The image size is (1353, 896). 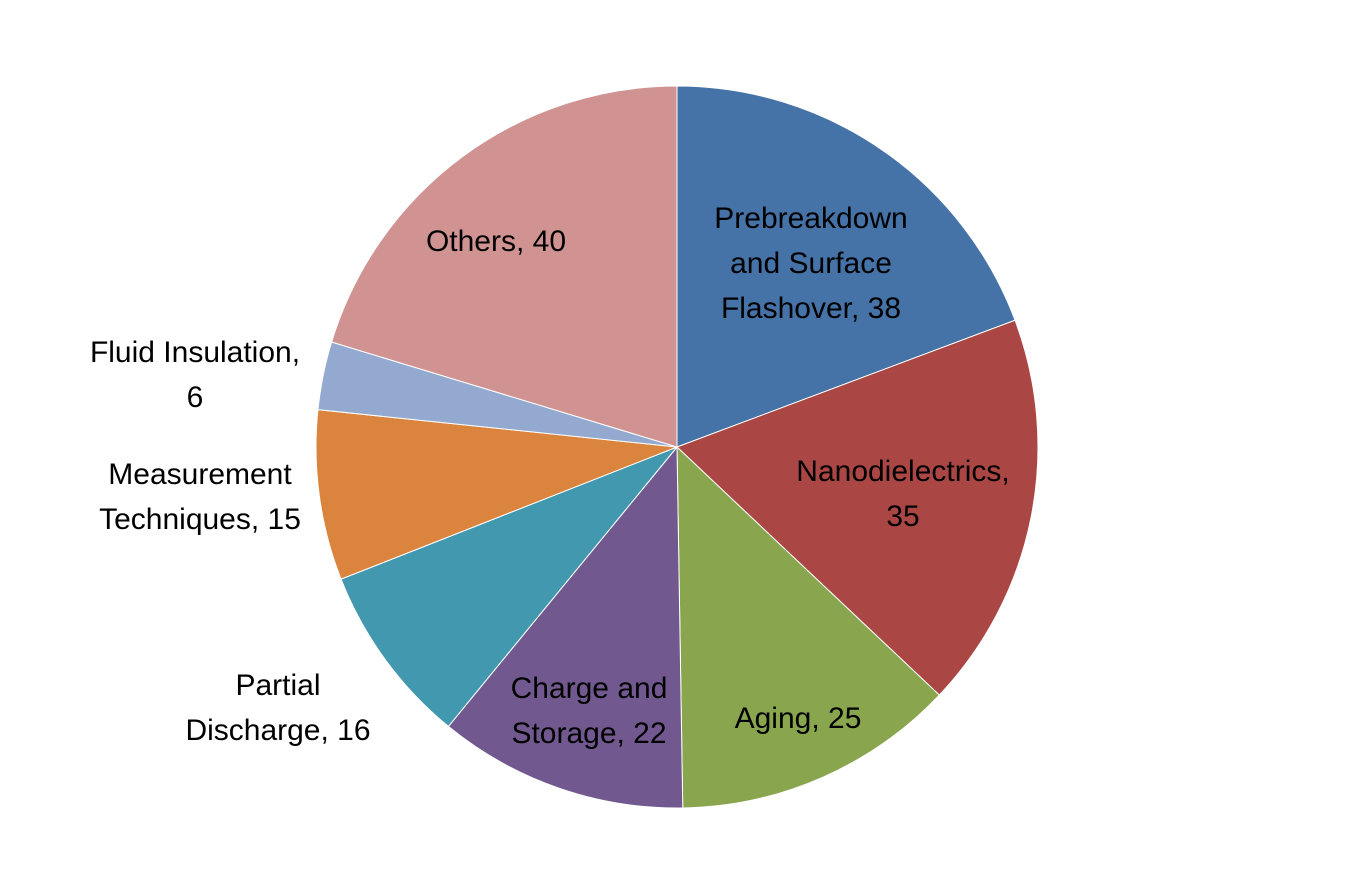 What do you see at coordinates (195, 375) in the screenshot?
I see `data-label-fluid-insulation: Fluid Insulation, 6` at bounding box center [195, 375].